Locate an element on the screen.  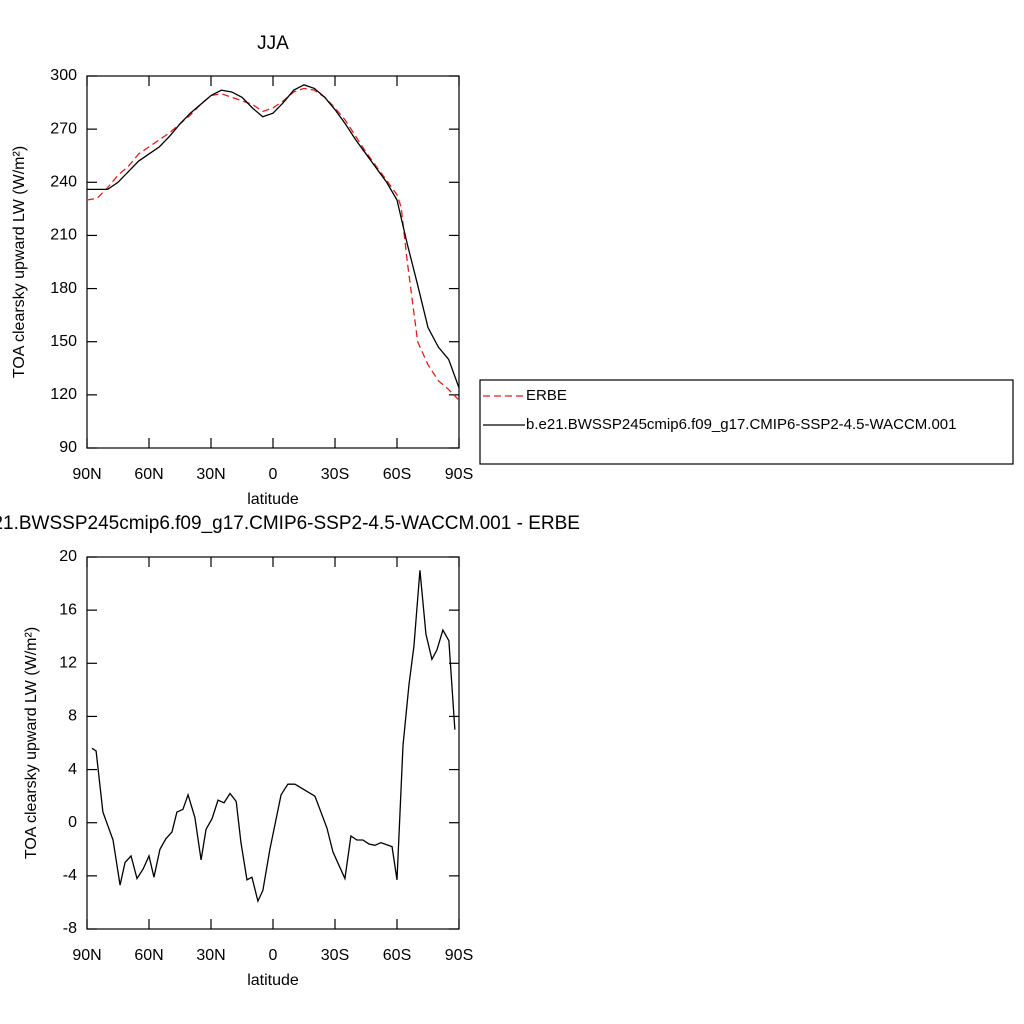
y-tick-label: 0 is located at coordinates (72, 822).